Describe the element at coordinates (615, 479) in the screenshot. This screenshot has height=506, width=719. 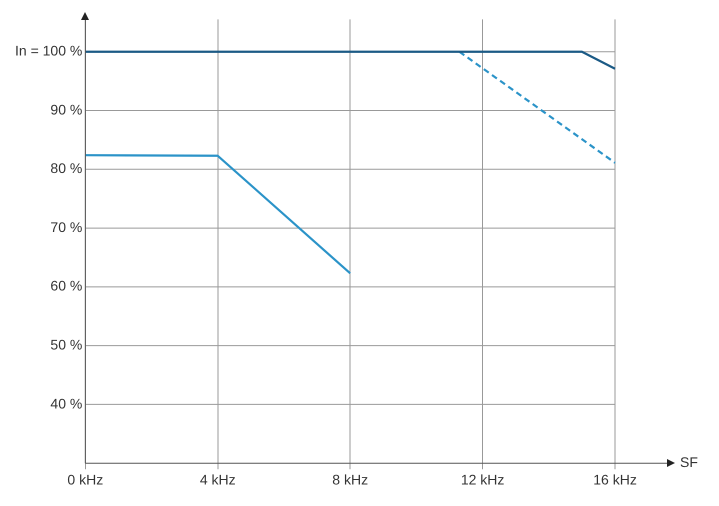
I see `x-tick-label: 16 kHz` at that location.